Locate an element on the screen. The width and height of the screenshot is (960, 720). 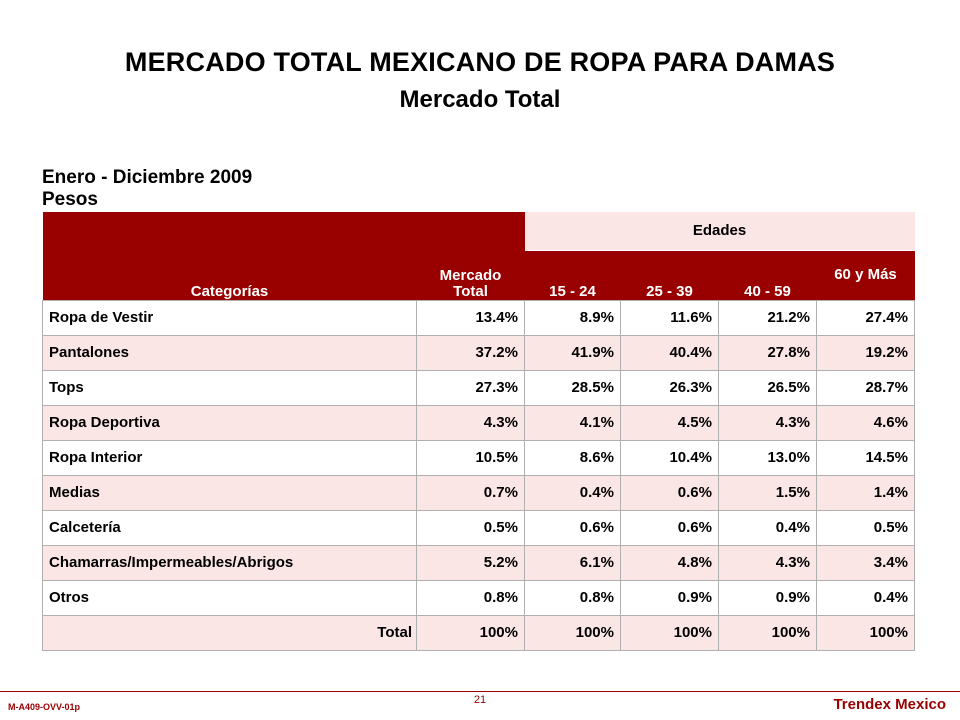
cell-age-60-plus: 4.6% is located at coordinates (865, 422).